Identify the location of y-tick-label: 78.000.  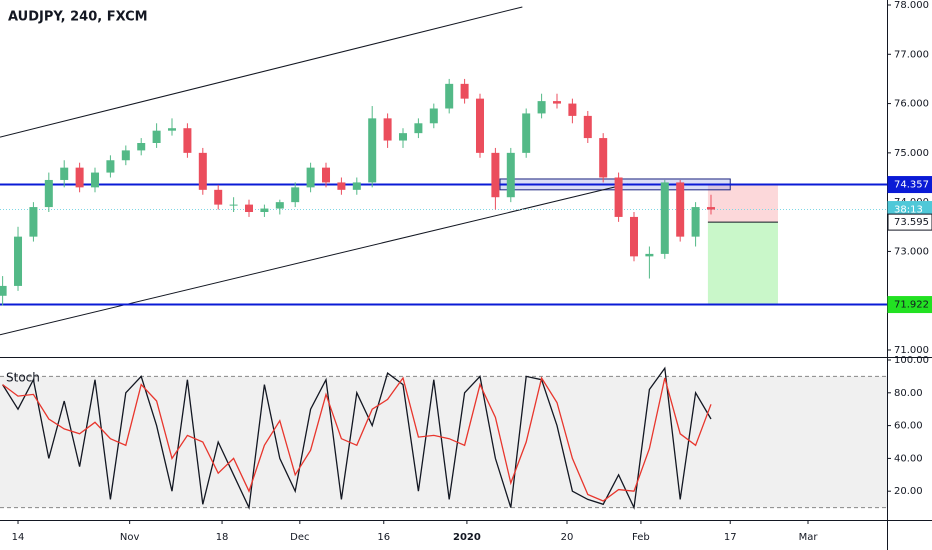
(911, 5).